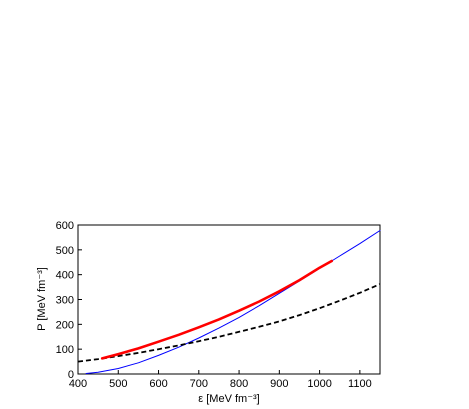  What do you see at coordinates (319, 384) in the screenshot?
I see `x-tick-label: 1000` at bounding box center [319, 384].